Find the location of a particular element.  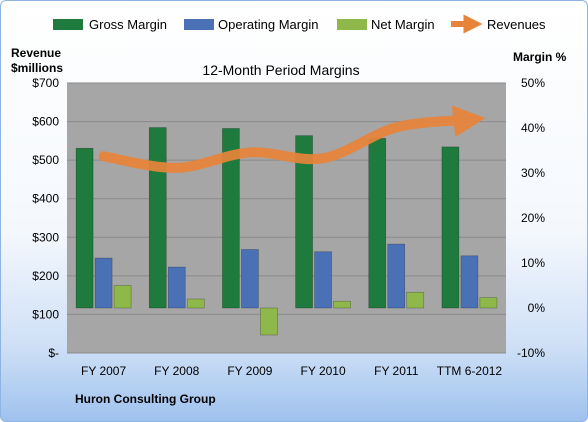

left-tick-label: $700 is located at coordinates (45, 83).